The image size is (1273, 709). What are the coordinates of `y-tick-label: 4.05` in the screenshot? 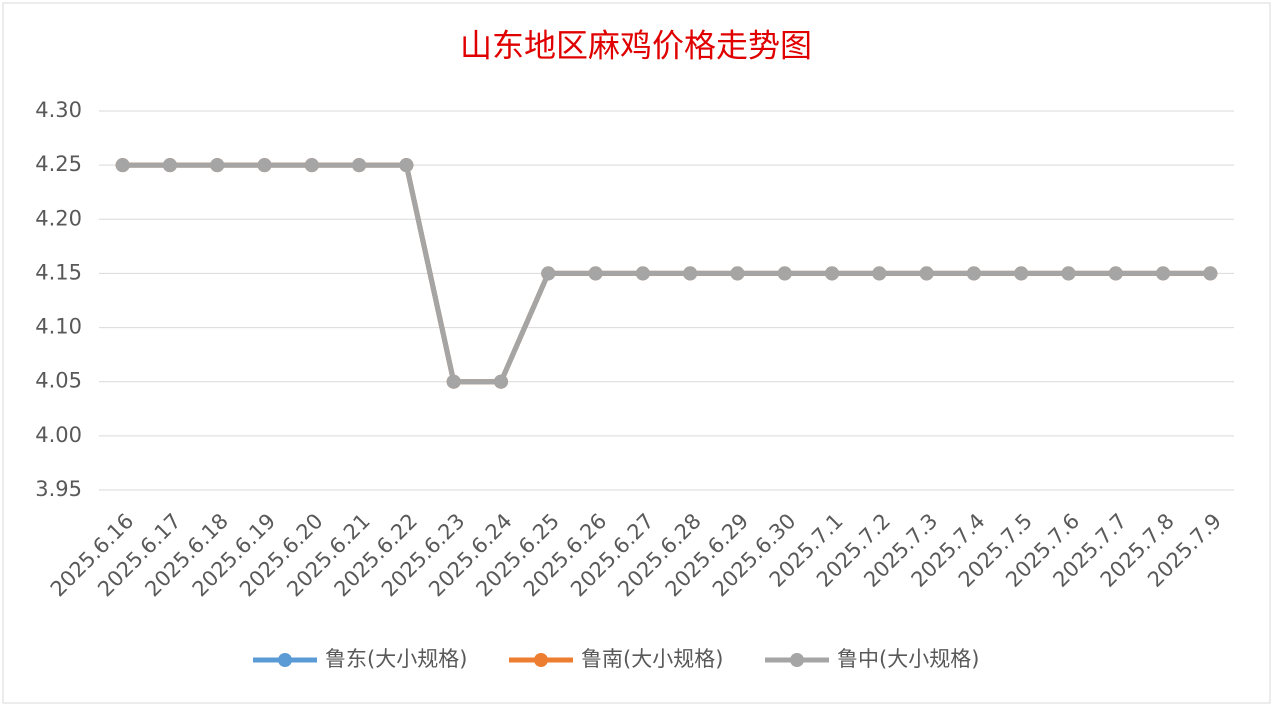 It's located at (58, 381).